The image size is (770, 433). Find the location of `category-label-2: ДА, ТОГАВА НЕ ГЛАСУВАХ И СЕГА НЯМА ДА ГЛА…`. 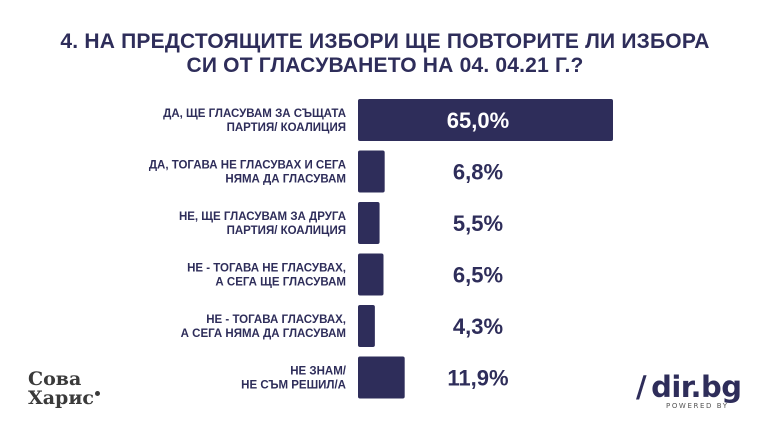

category-label-2: ДА, ТОГАВА НЕ ГЛАСУВАХ И СЕГА НЯМА ДА ГЛА… is located at coordinates (247, 173).